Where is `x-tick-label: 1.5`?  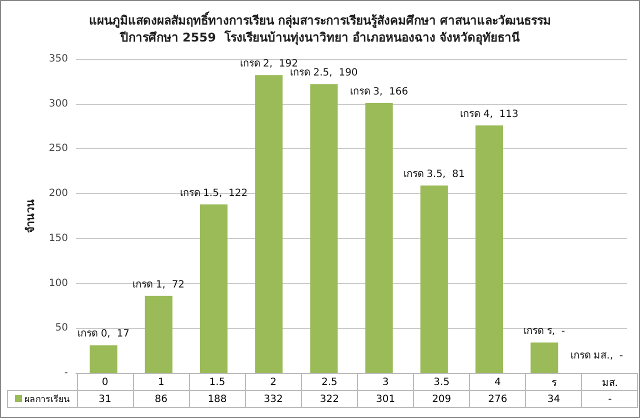 x-tick-label: 1.5 is located at coordinates (217, 382).